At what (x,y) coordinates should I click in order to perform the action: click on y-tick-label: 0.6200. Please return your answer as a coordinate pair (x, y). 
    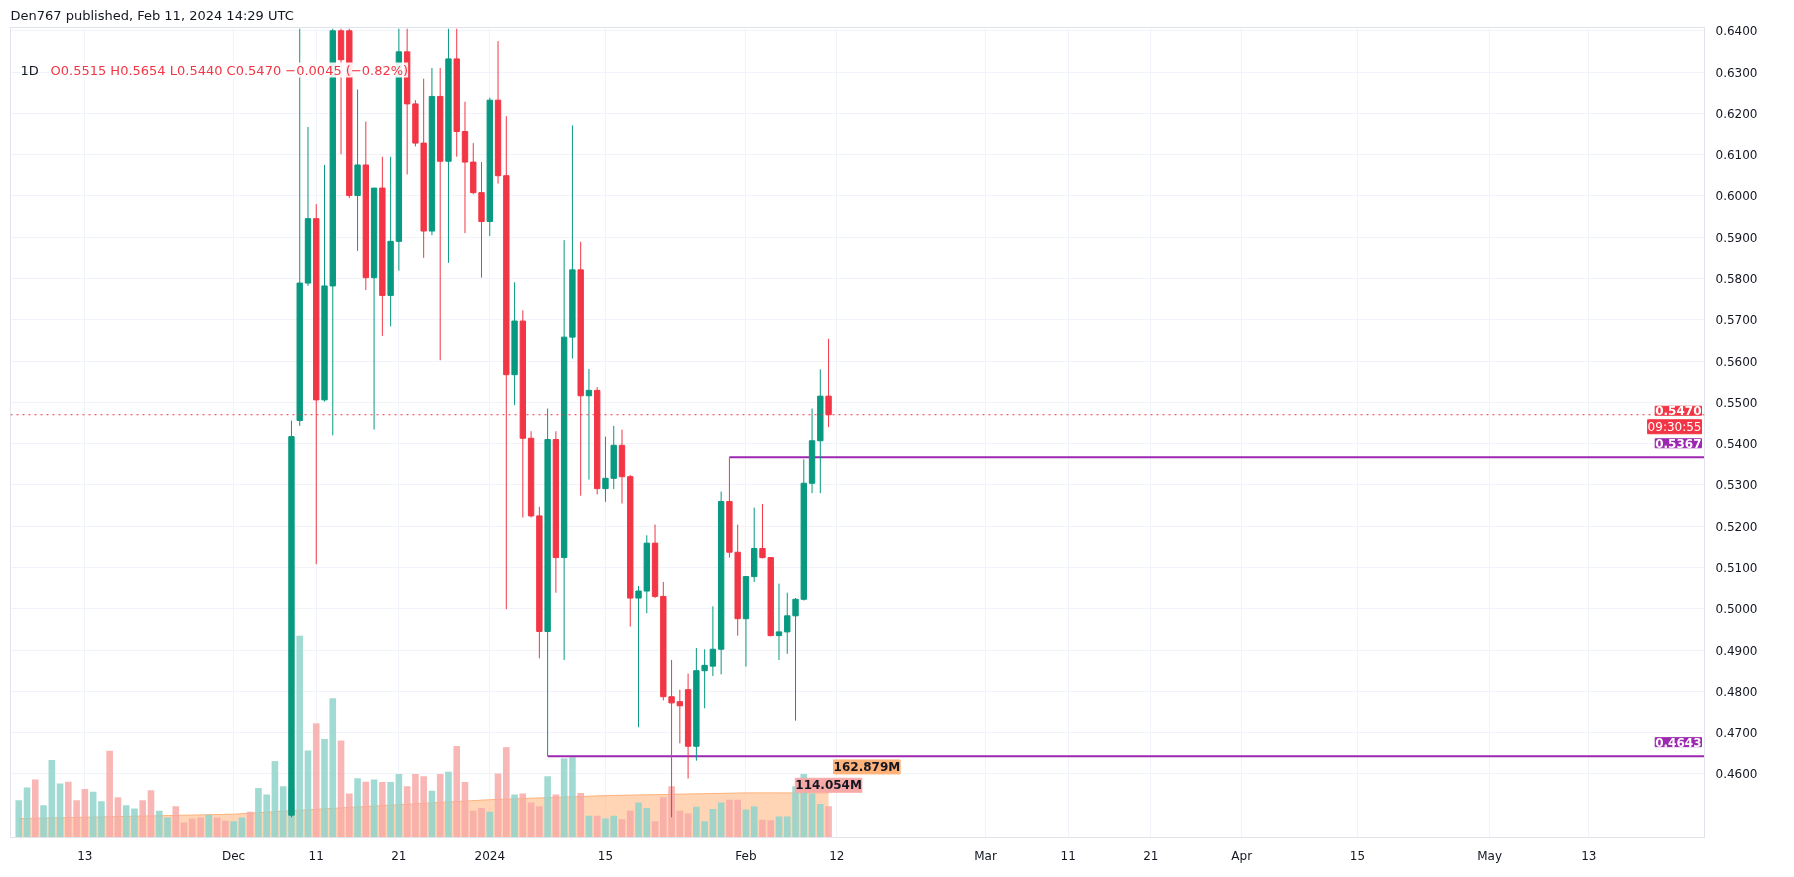
    Looking at the image, I should click on (1736, 113).